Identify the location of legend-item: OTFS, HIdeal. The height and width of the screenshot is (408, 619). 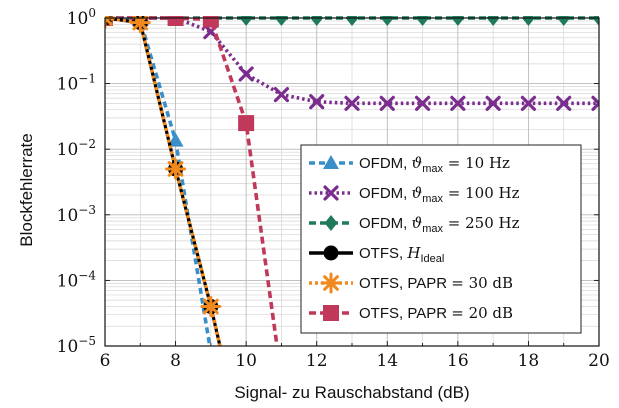
(376, 254).